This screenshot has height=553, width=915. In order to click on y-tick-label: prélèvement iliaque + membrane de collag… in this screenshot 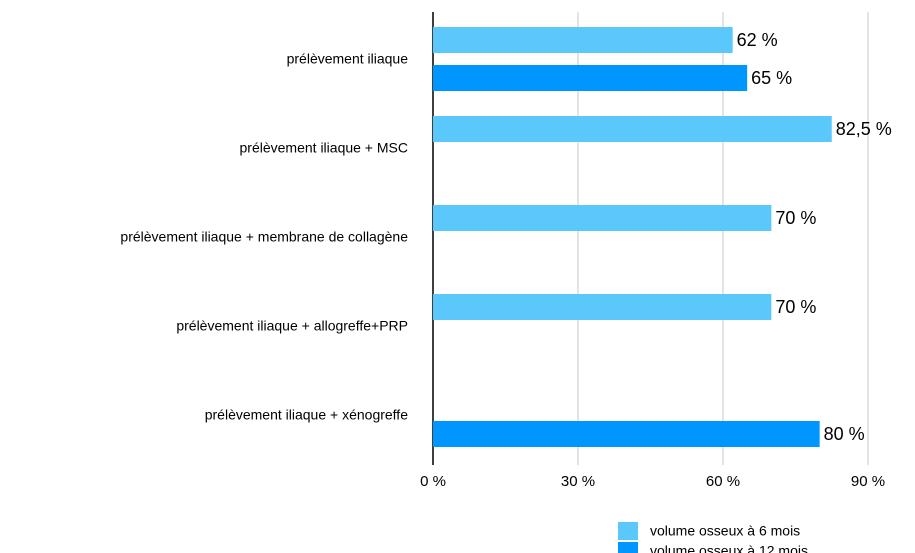, I will do `click(264, 237)`.